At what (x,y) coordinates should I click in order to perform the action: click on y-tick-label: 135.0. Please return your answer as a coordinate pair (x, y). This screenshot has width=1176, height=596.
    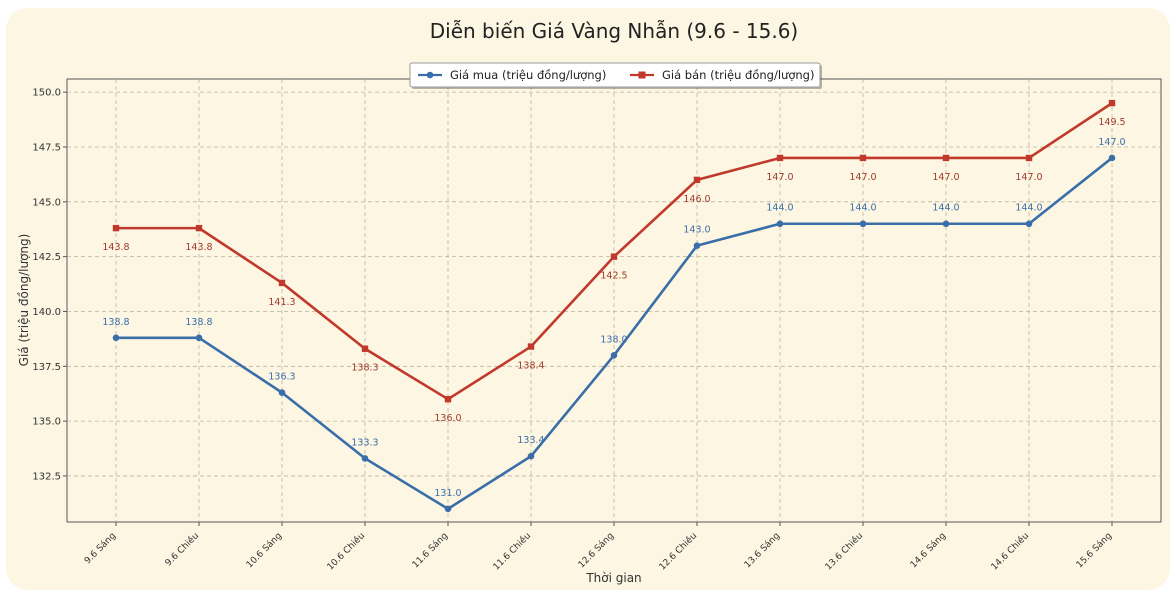
    Looking at the image, I should click on (46, 422).